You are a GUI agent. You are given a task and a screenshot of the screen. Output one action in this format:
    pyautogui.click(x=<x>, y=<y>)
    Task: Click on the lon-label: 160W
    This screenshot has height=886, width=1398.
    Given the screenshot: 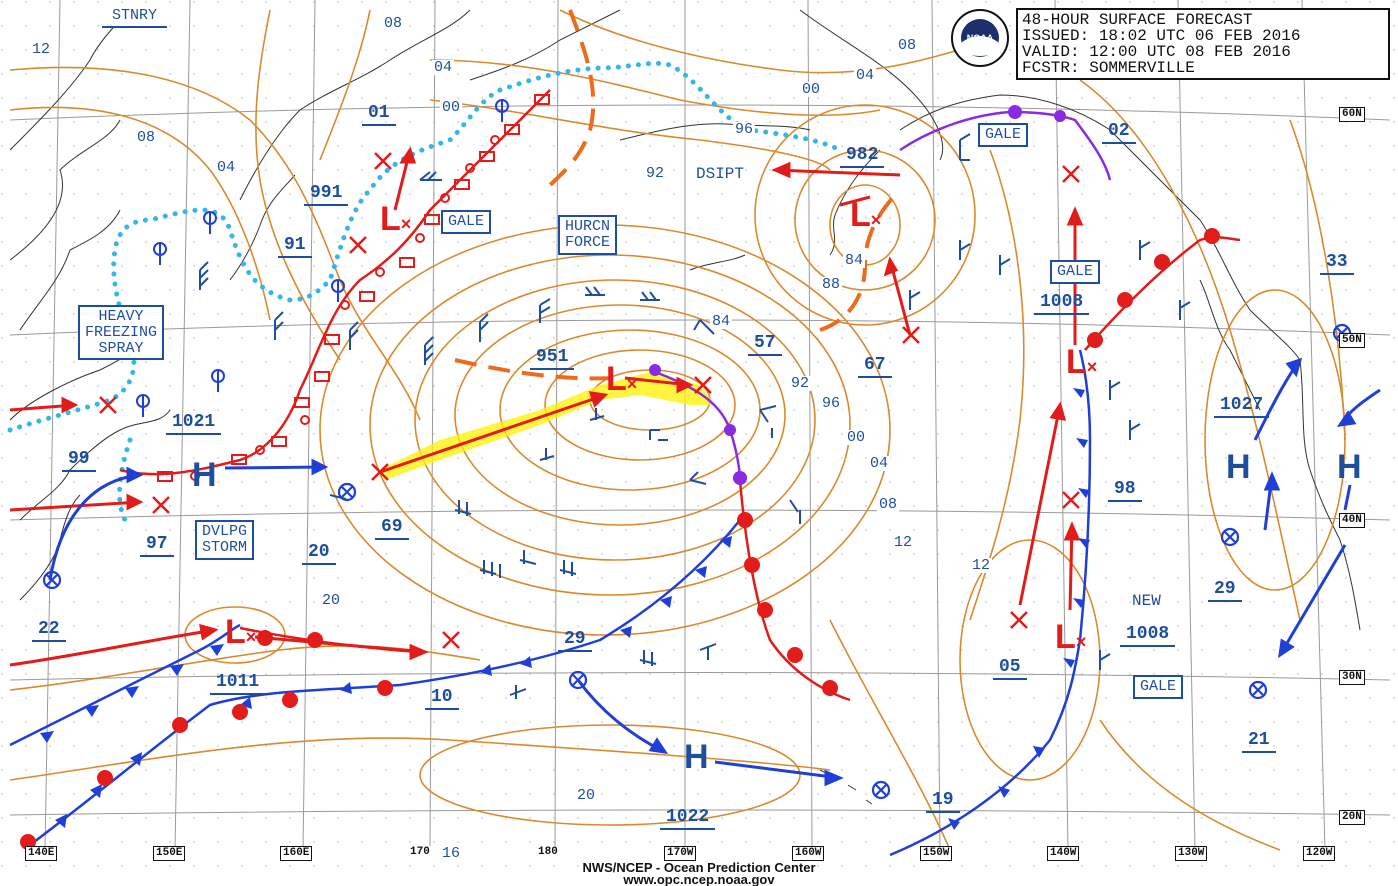 What is the action you would take?
    pyautogui.click(x=808, y=853)
    